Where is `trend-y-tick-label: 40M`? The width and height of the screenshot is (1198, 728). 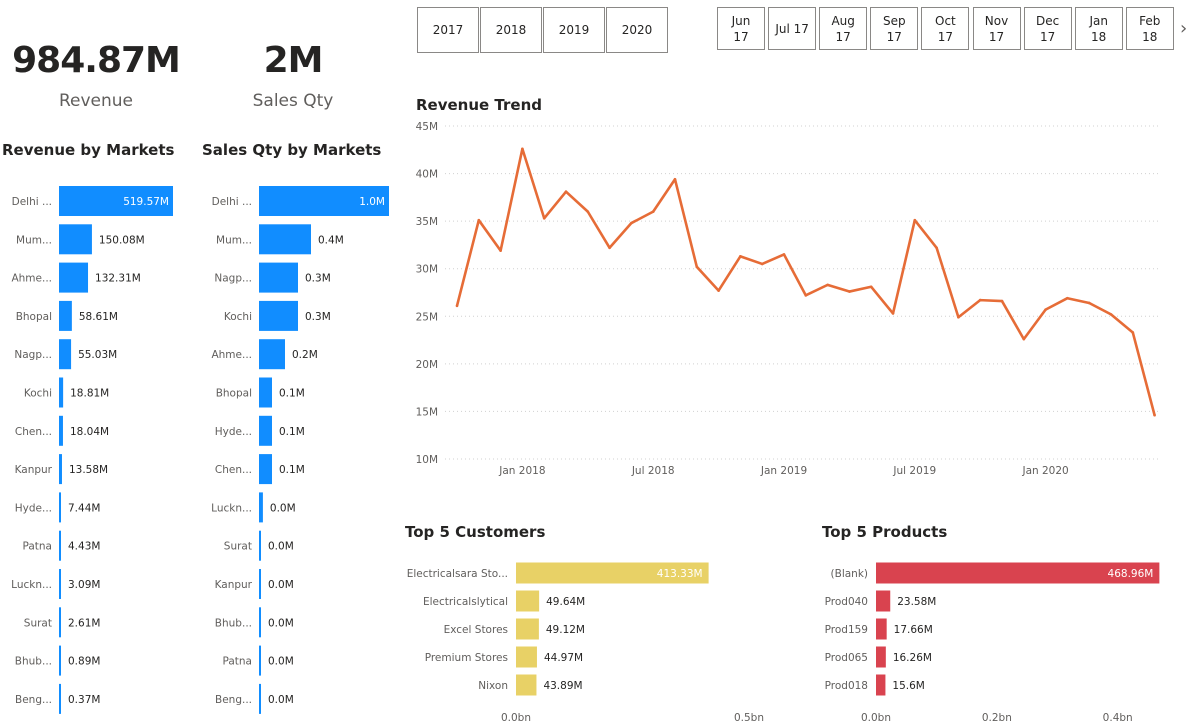 trend-y-tick-label: 40M is located at coordinates (427, 175).